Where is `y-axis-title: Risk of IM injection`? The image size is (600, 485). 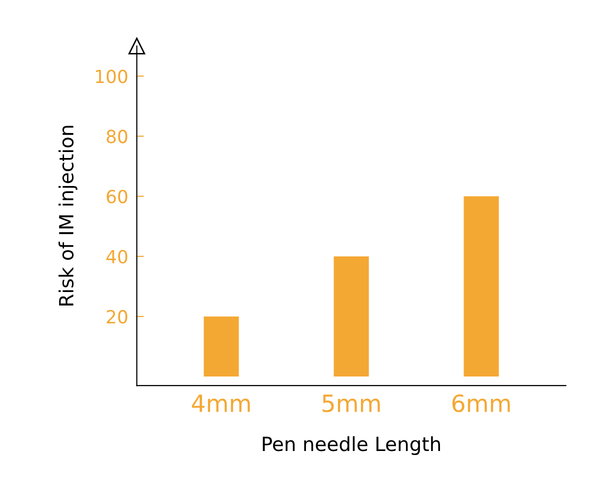 y-axis-title: Risk of IM injection is located at coordinates (68, 216).